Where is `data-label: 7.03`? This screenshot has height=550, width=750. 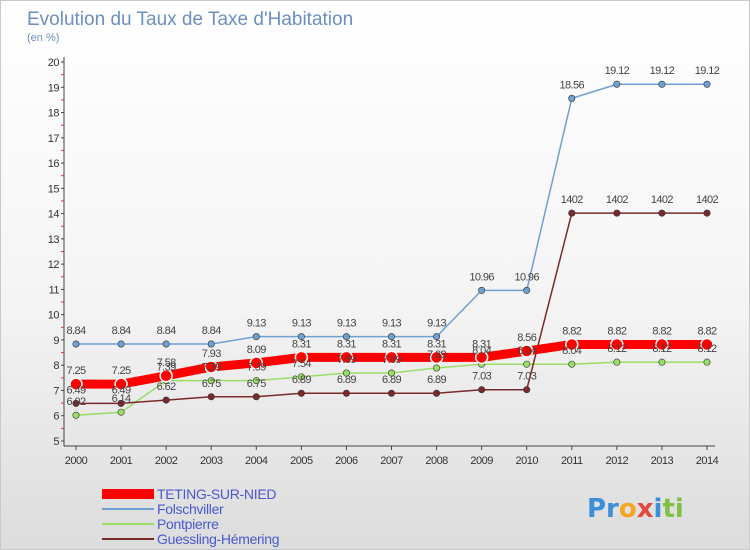 data-label: 7.03 is located at coordinates (481, 377).